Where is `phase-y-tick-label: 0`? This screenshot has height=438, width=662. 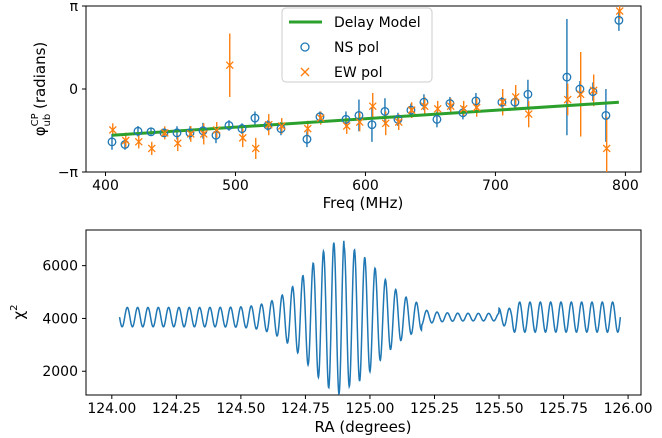
phase-y-tick-label: 0 is located at coordinates (73, 90).